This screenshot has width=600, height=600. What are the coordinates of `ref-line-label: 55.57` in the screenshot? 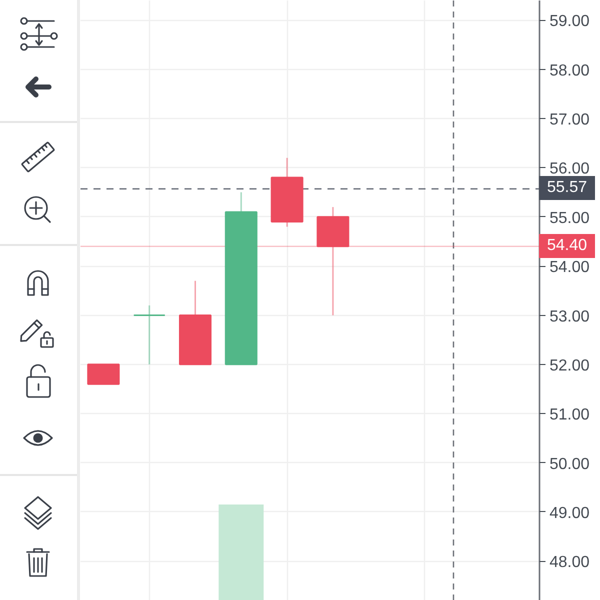 It's located at (567, 188).